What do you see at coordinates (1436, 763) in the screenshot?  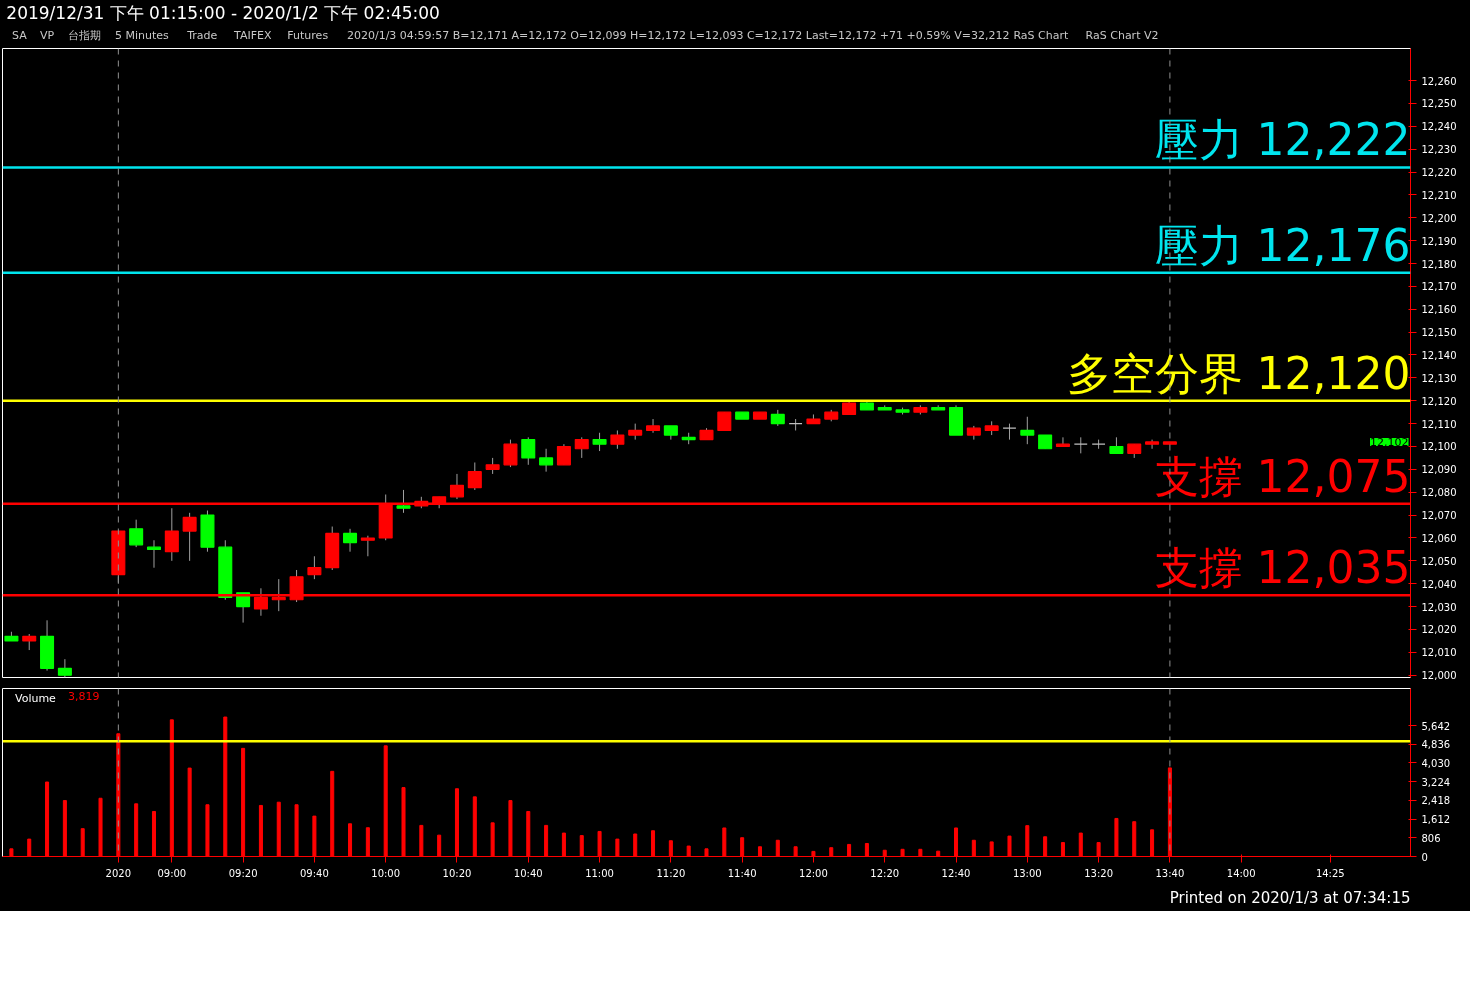 I see `y-tick-label: 4,030` at bounding box center [1436, 763].